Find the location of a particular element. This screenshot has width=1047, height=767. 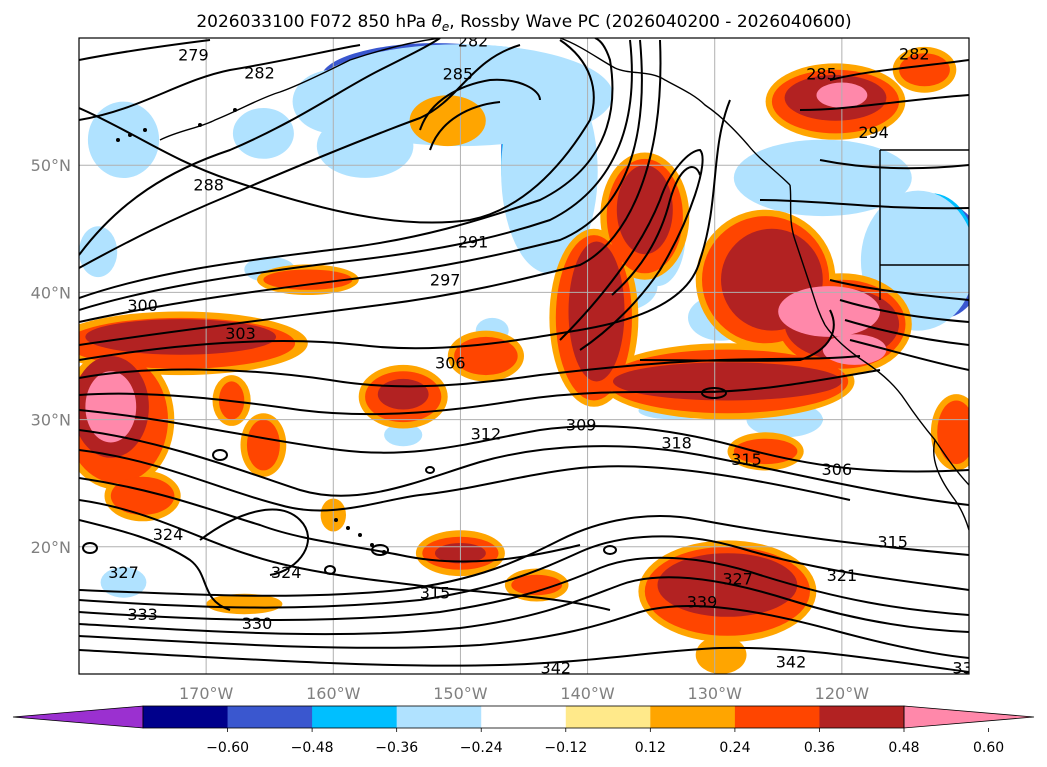

latitude-label: 30°N is located at coordinates (51, 420).